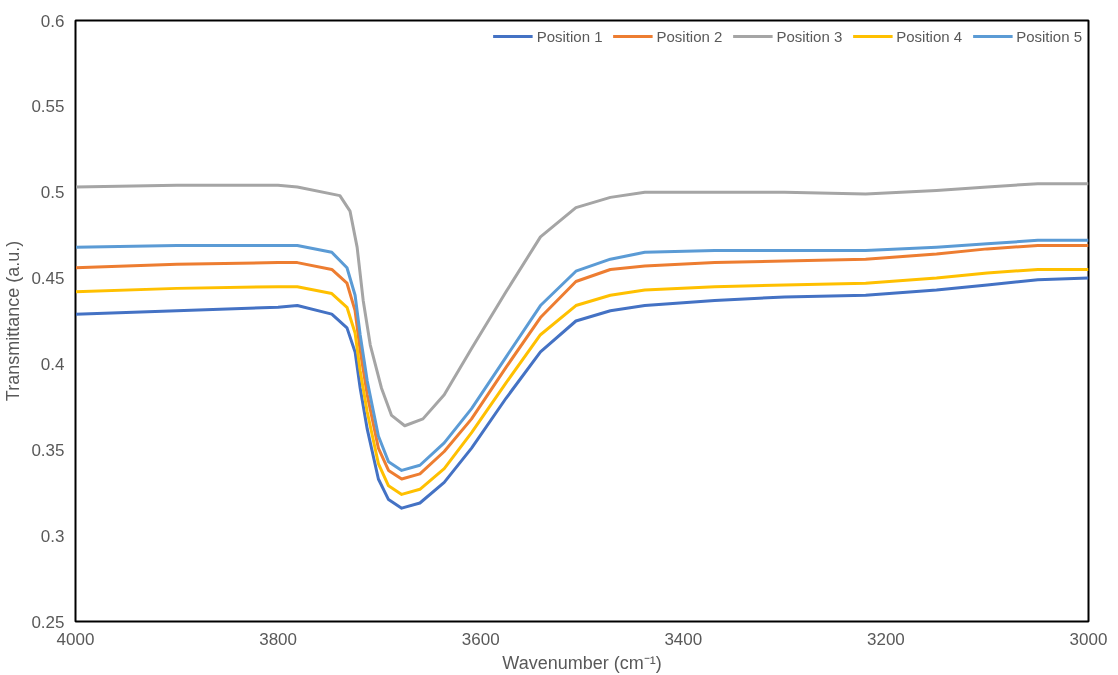 Image resolution: width=1118 pixels, height=675 pixels. Describe the element at coordinates (683, 639) in the screenshot. I see `x-tick-label: 3400` at that location.